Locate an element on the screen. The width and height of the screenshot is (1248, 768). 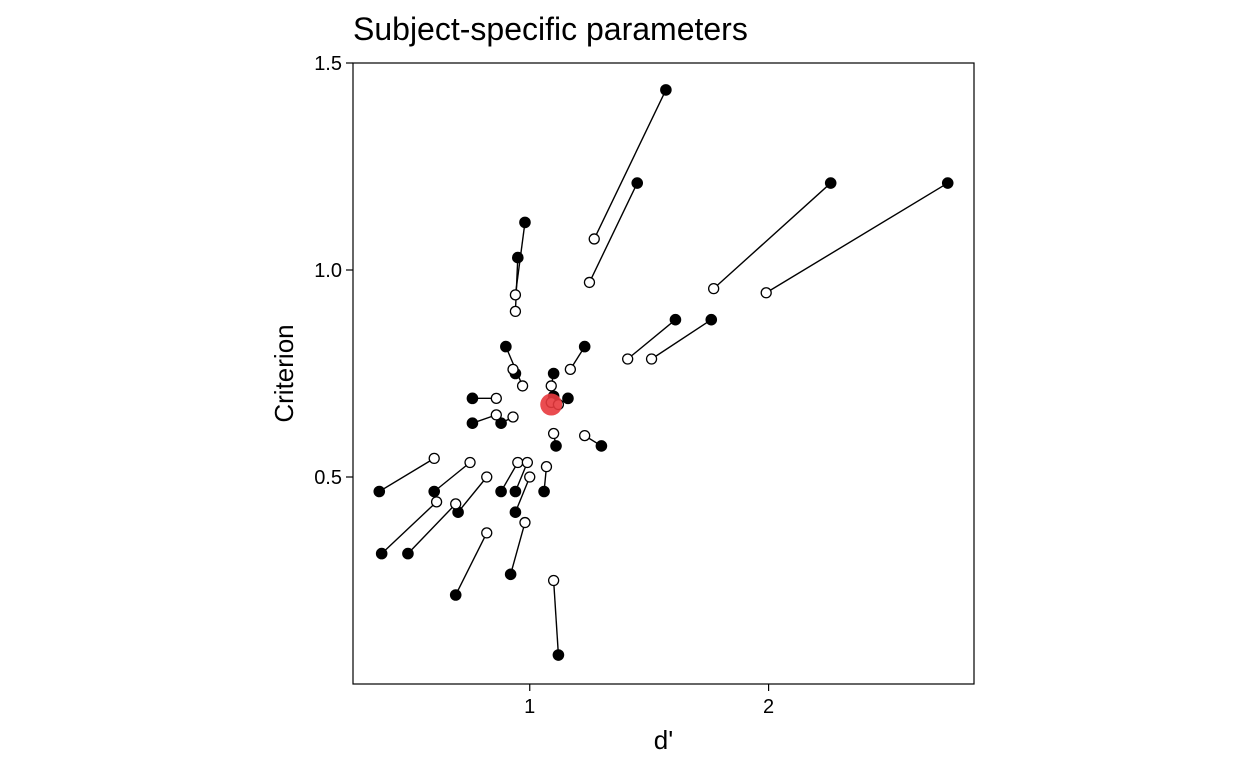
y-axis: 0.5 1.0 1.5 is located at coordinates (333, 271).